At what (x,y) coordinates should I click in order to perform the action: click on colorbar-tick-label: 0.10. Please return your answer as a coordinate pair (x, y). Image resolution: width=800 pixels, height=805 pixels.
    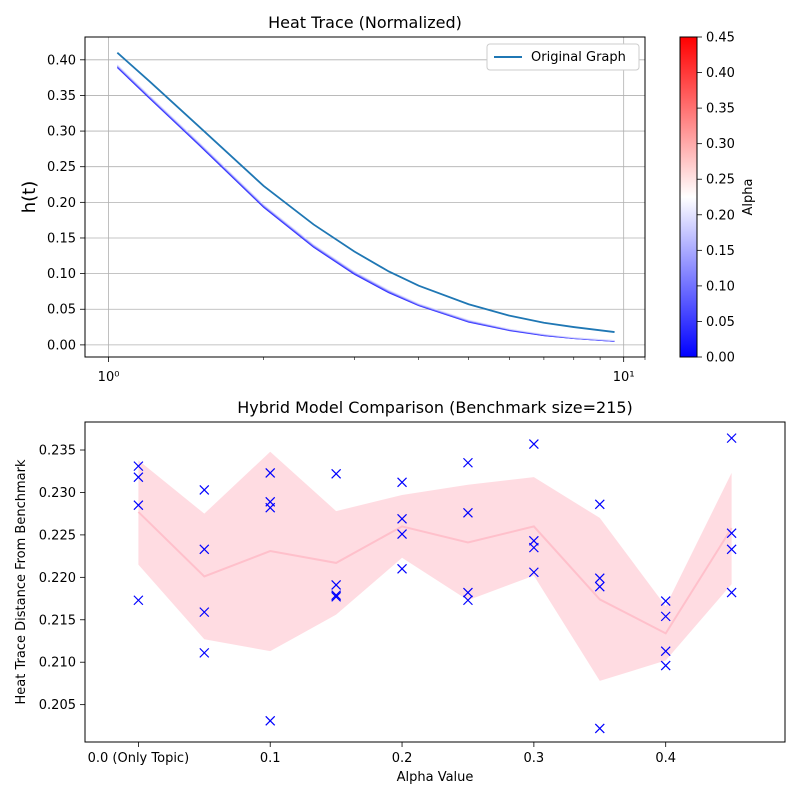
    Looking at the image, I should click on (720, 286).